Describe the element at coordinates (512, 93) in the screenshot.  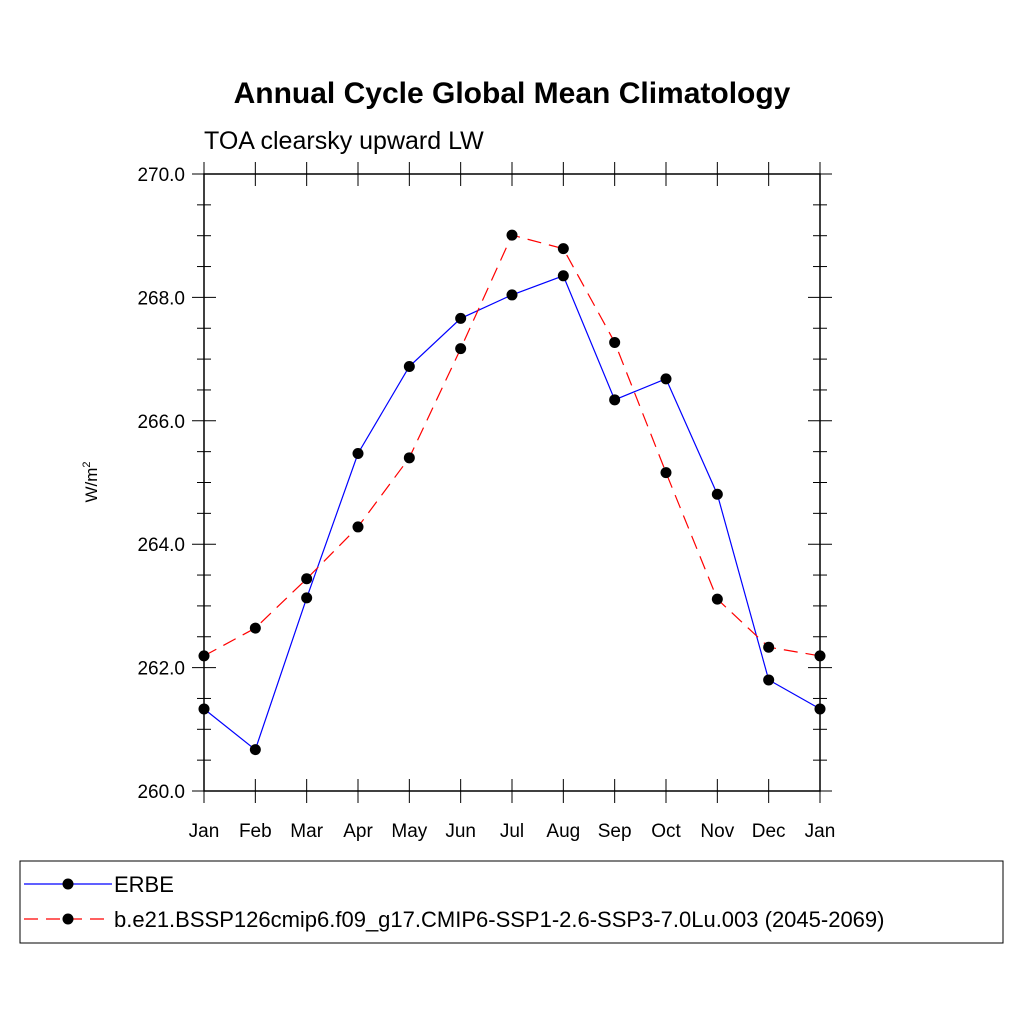
I see `chart-title: Annual Cycle Global Mean Climatology` at that location.